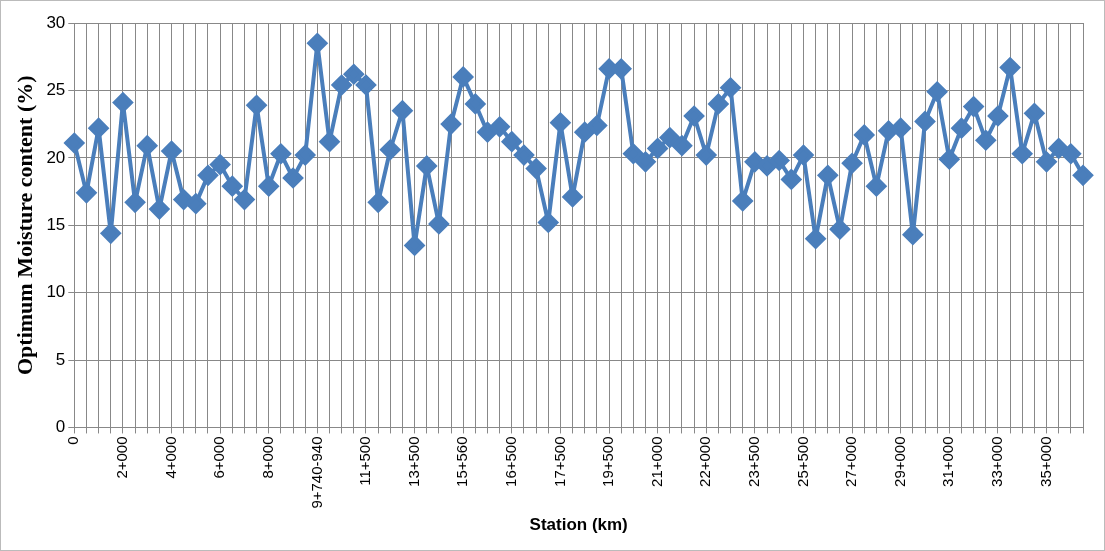 The width and height of the screenshot is (1105, 551). Describe the element at coordinates (365, 461) in the screenshot. I see `x-tick-label: 11+500` at that location.